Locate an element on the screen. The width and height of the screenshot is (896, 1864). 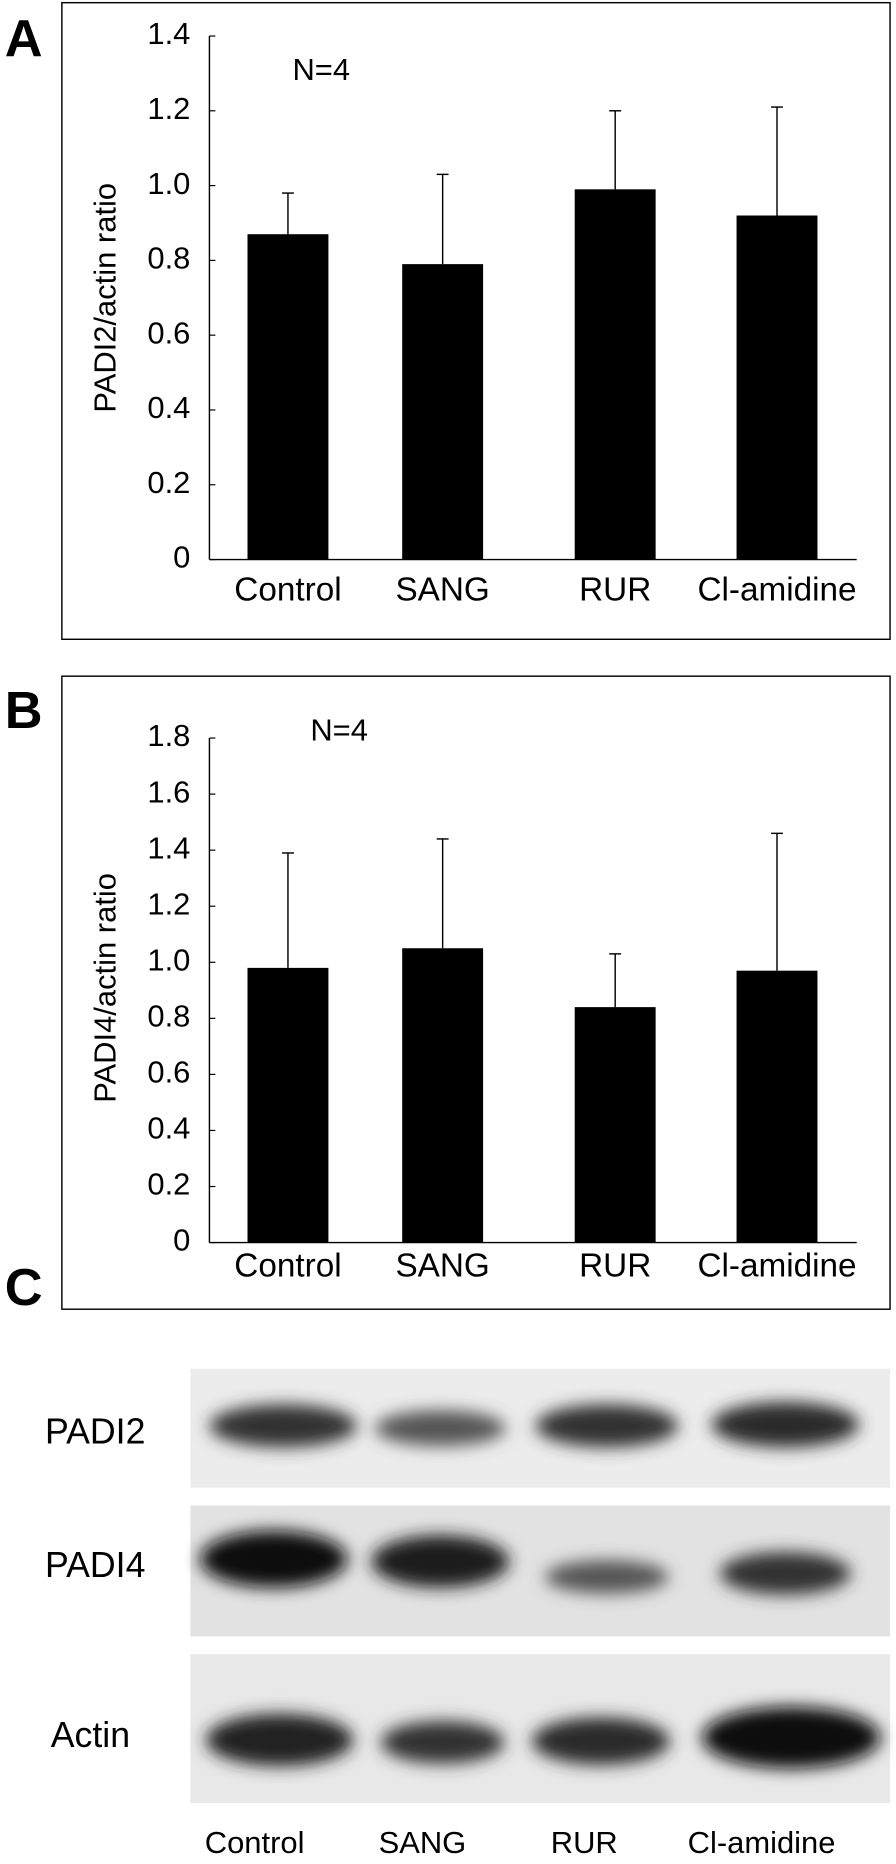
panel-label: A is located at coordinates (24, 39).